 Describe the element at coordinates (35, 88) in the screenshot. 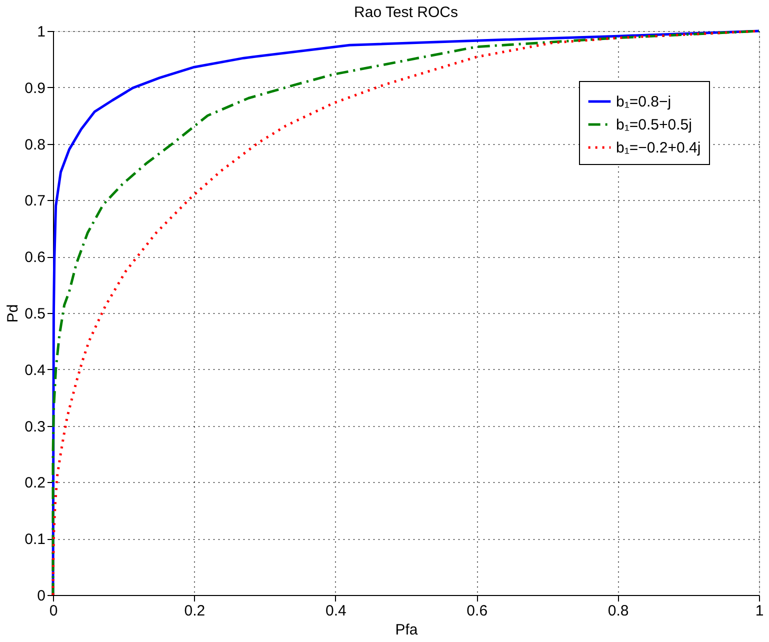

I see `y-tick-label: 0.9` at that location.